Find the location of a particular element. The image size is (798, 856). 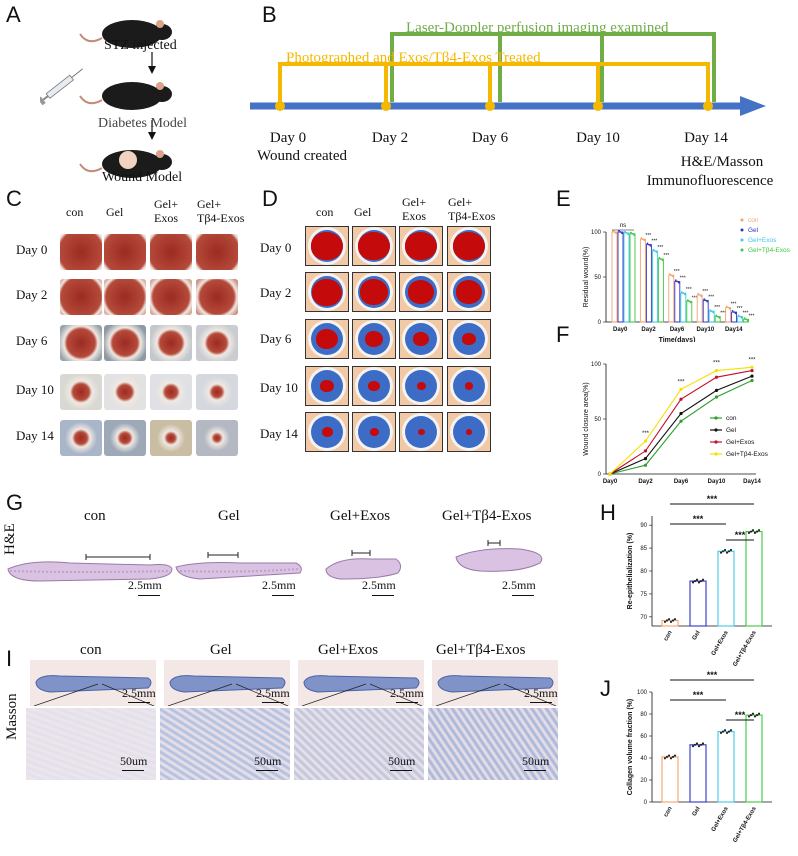

day10-label: Day 10 is located at coordinates (598, 138).